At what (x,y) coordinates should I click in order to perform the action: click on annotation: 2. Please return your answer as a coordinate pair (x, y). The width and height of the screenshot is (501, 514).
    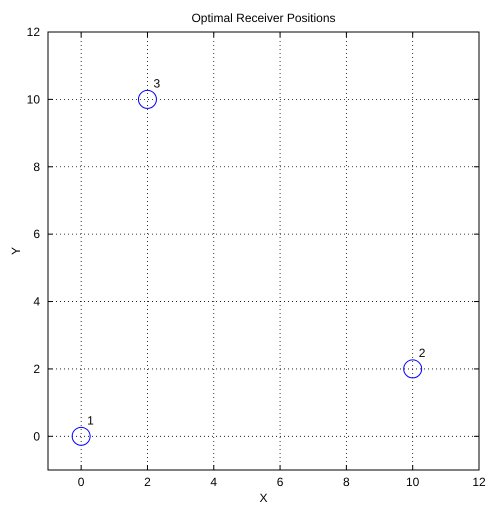
    Looking at the image, I should click on (422, 353).